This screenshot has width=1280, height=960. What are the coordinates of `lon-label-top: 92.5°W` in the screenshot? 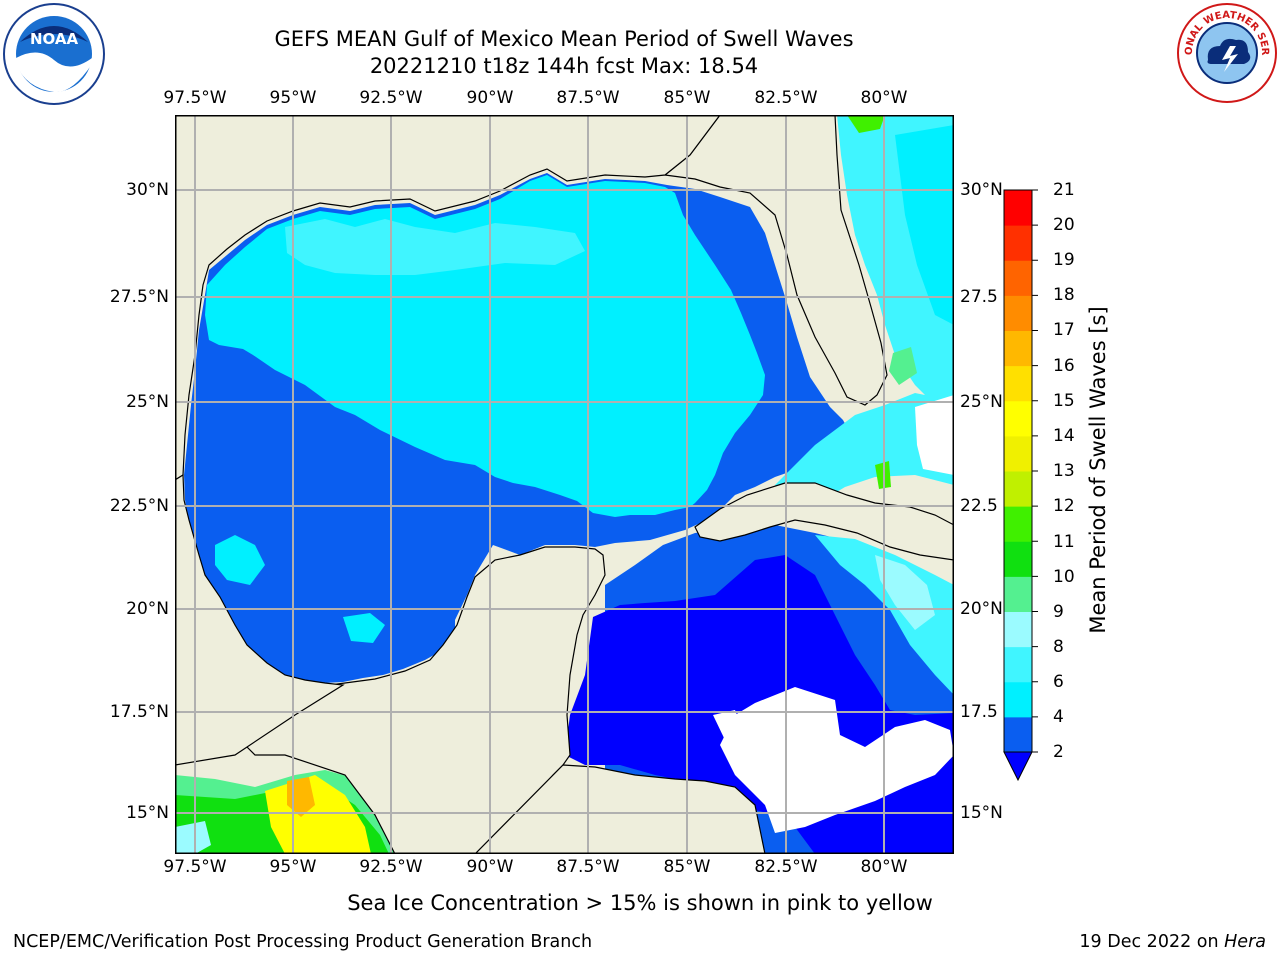 It's located at (391, 98).